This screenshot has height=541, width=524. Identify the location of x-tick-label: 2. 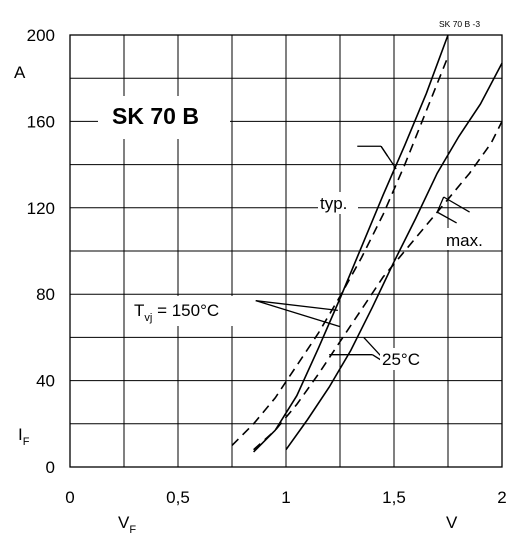
(501, 497).